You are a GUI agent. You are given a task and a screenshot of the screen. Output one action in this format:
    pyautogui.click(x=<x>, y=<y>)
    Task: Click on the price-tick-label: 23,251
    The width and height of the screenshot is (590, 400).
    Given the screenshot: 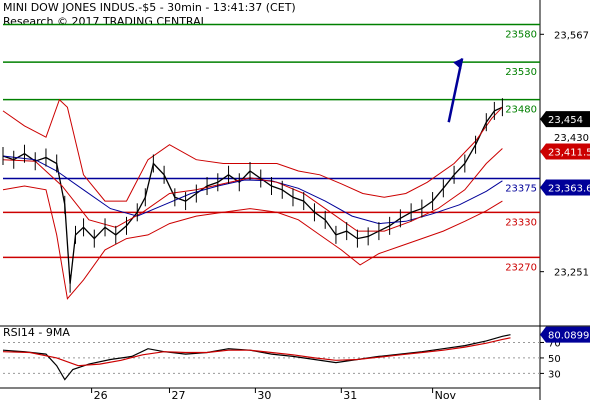 What is the action you would take?
    pyautogui.click(x=571, y=273)
    